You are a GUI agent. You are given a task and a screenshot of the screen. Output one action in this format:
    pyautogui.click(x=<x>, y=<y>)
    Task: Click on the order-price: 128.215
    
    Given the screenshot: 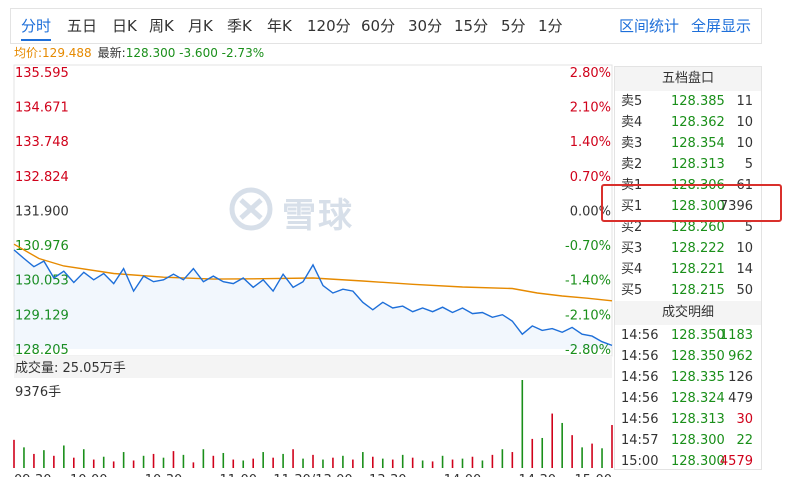 What is the action you would take?
    pyautogui.click(x=698, y=290)
    